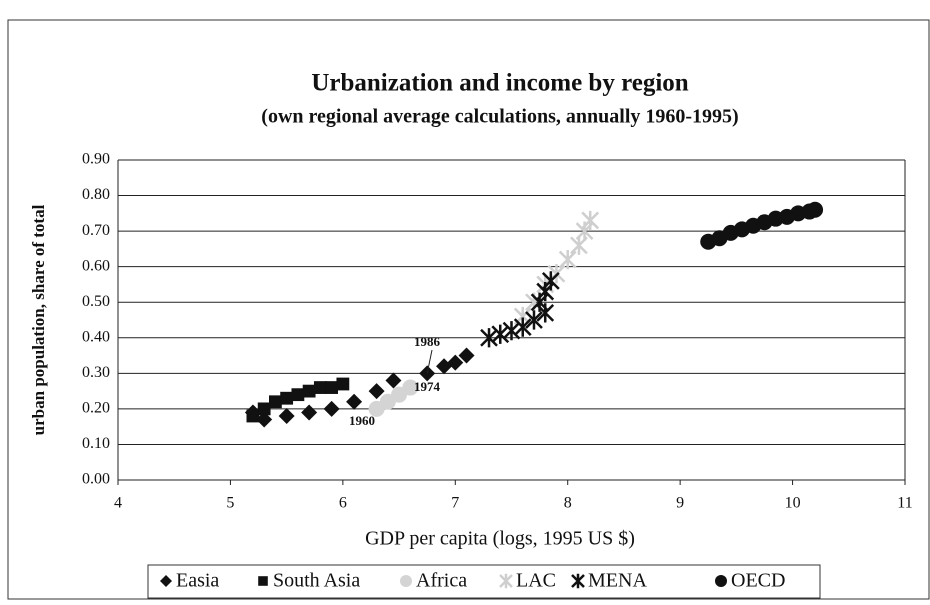 The height and width of the screenshot is (605, 930). What do you see at coordinates (758, 581) in the screenshot?
I see `legend-label: OECD` at bounding box center [758, 581].